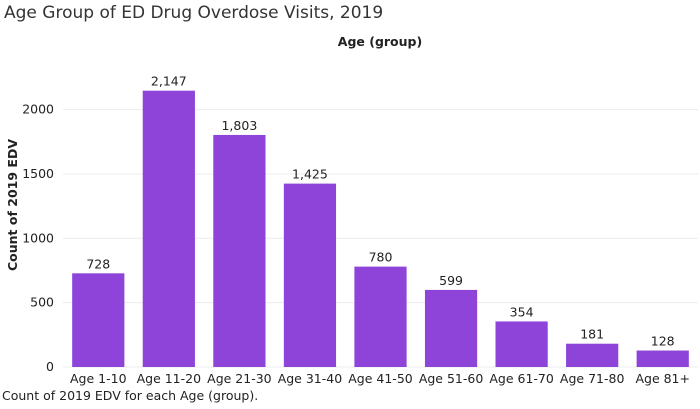 This screenshot has height=409, width=700. I want to click on y-tick-label: 2000, so click(38, 109).